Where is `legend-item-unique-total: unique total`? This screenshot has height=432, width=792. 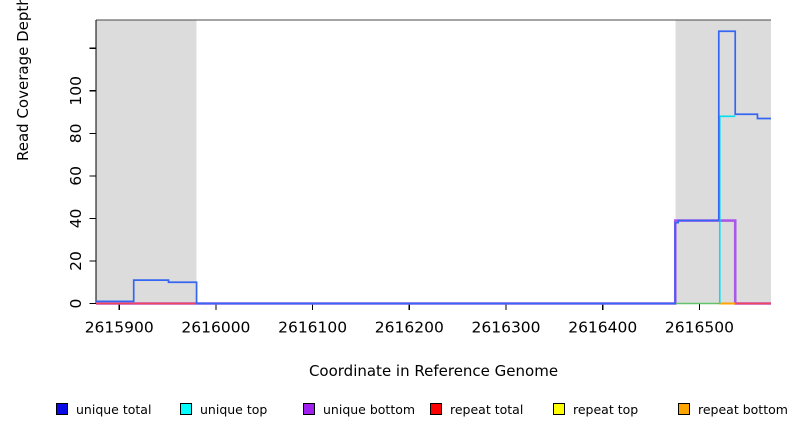 legend-item-unique-total: unique total is located at coordinates (103, 409).